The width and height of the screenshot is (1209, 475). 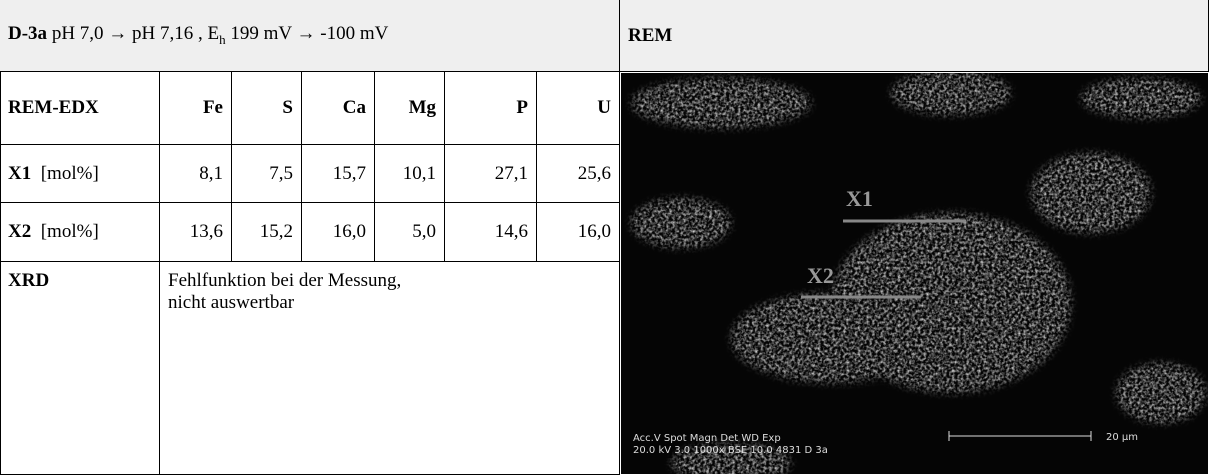 I want to click on table-cell: P, so click(x=491, y=108).